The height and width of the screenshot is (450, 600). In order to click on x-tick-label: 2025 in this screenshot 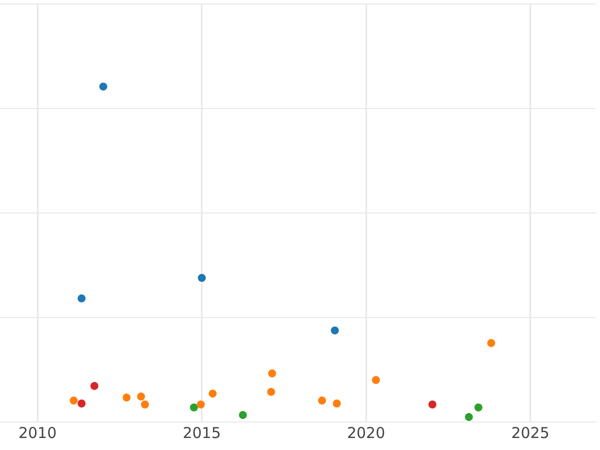, I will do `click(530, 433)`.